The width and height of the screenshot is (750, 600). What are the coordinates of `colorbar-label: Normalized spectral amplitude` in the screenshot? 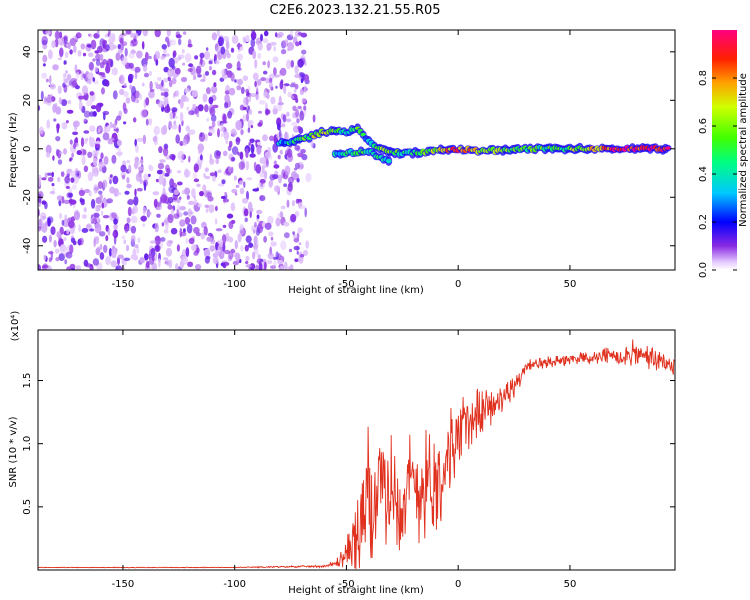 It's located at (743, 150).